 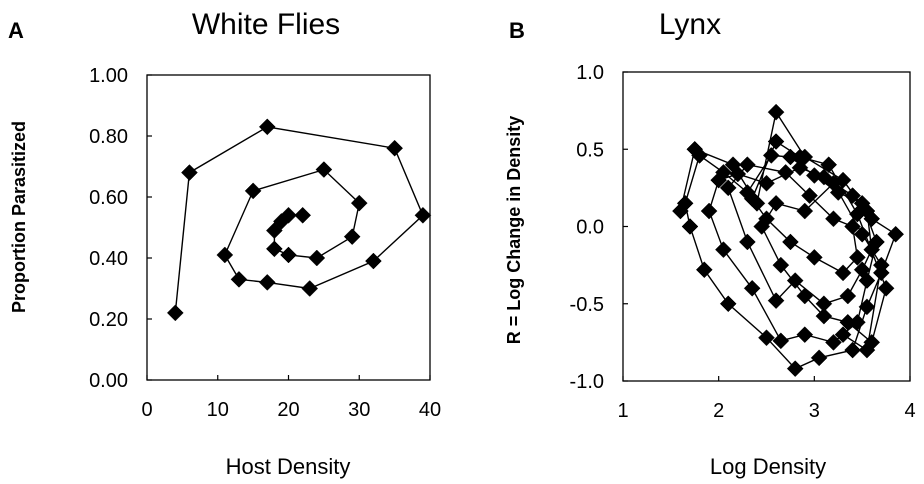 I want to click on panel-a-x-axis-label: Host Density, so click(x=288, y=466).